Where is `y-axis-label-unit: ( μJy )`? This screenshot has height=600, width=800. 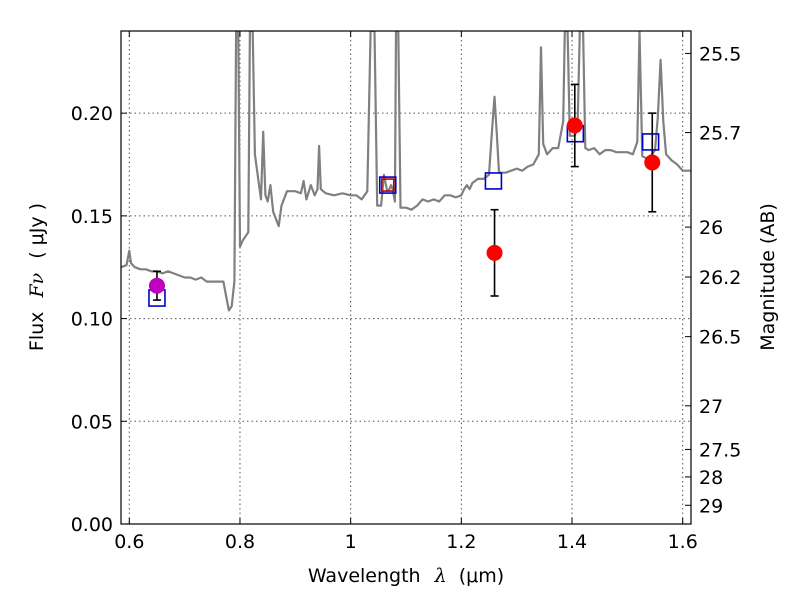 y-axis-label-unit: ( μJy ) is located at coordinates (37, 231).